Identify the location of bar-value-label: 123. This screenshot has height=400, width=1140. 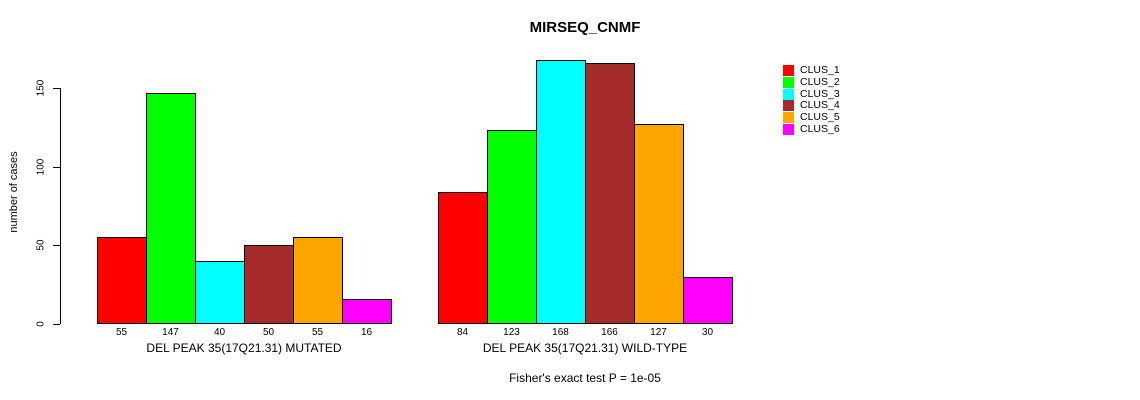
(511, 332).